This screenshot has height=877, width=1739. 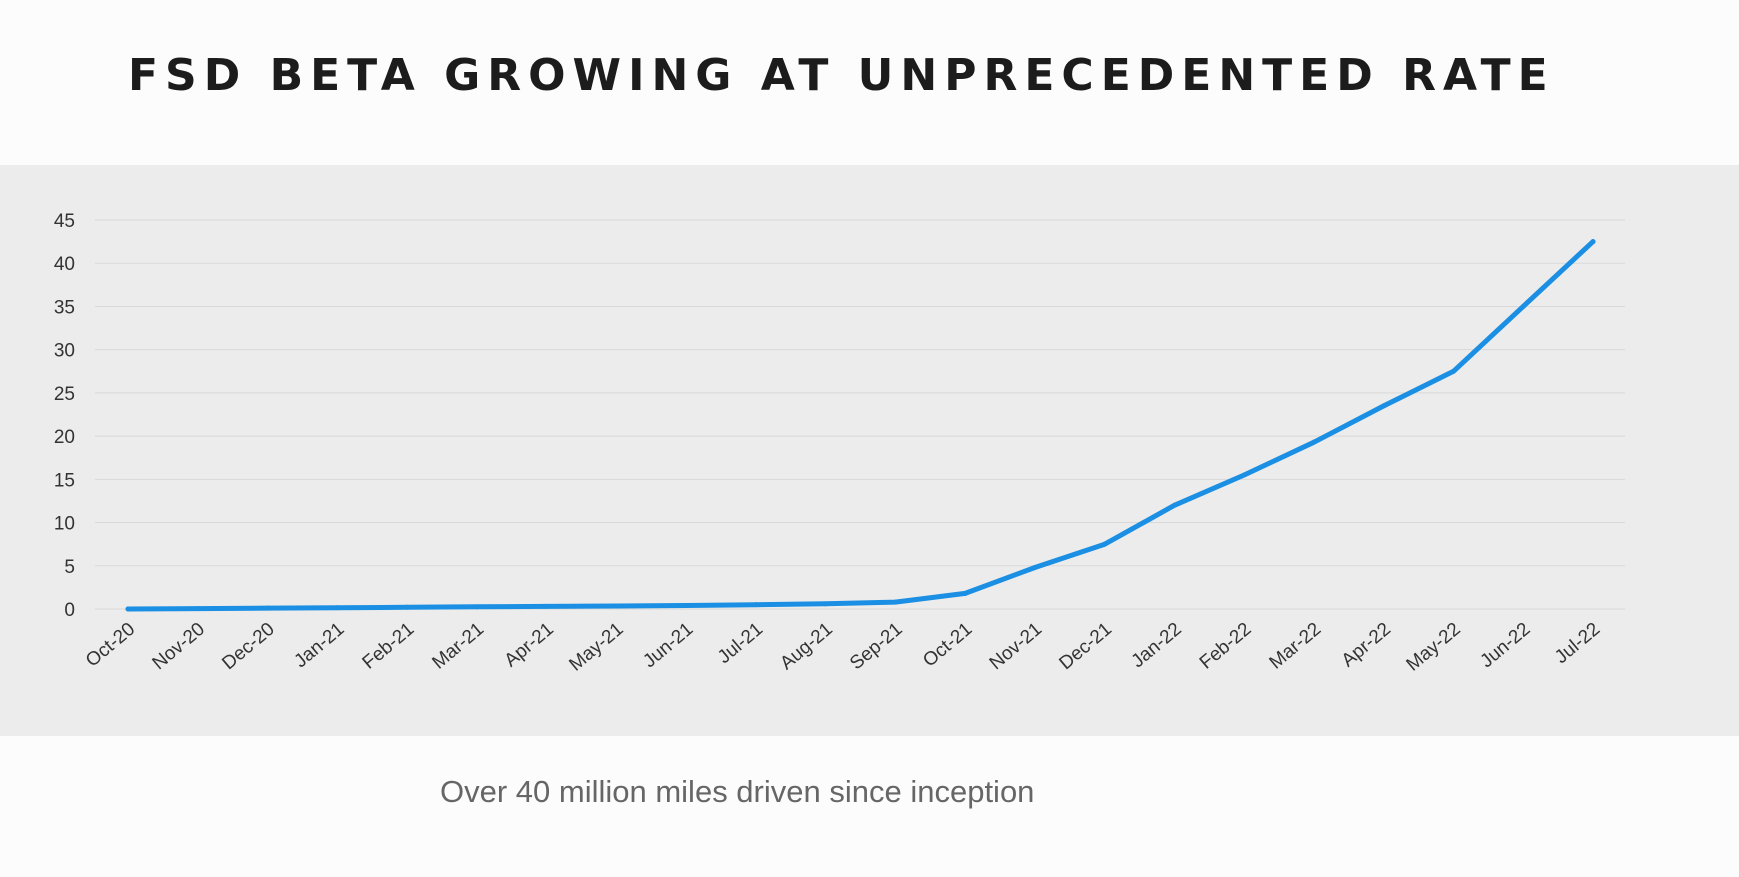 What do you see at coordinates (1157, 645) in the screenshot?
I see `x-tick-label: Jan-22` at bounding box center [1157, 645].